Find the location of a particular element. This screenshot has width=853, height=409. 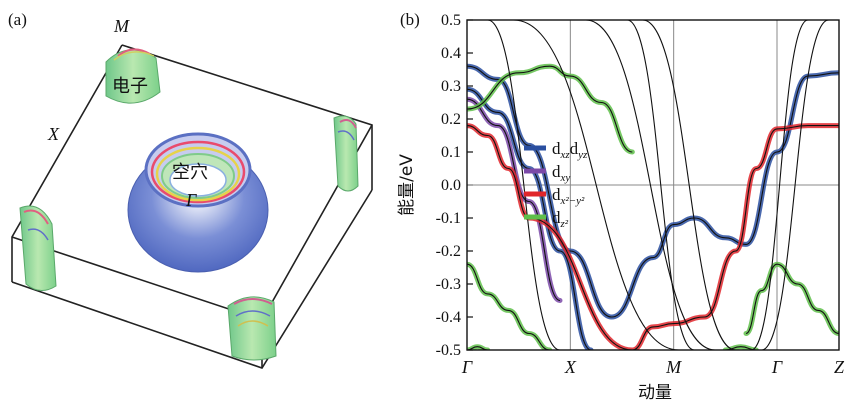

legend-entry: dx²−y² is located at coordinates (568, 196).